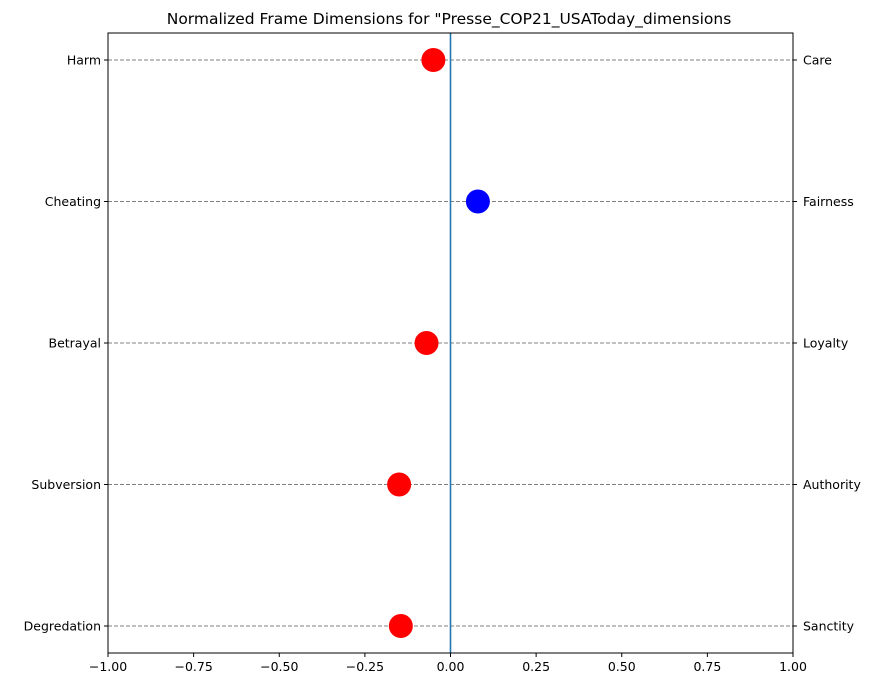  I want to click on x-tick-label: 0.50, so click(622, 666).